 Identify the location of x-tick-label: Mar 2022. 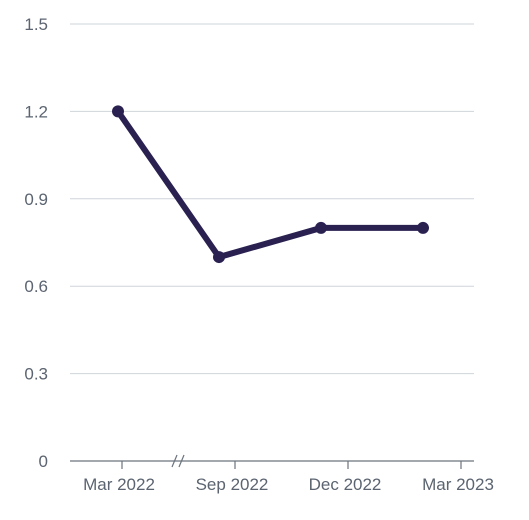
(119, 484).